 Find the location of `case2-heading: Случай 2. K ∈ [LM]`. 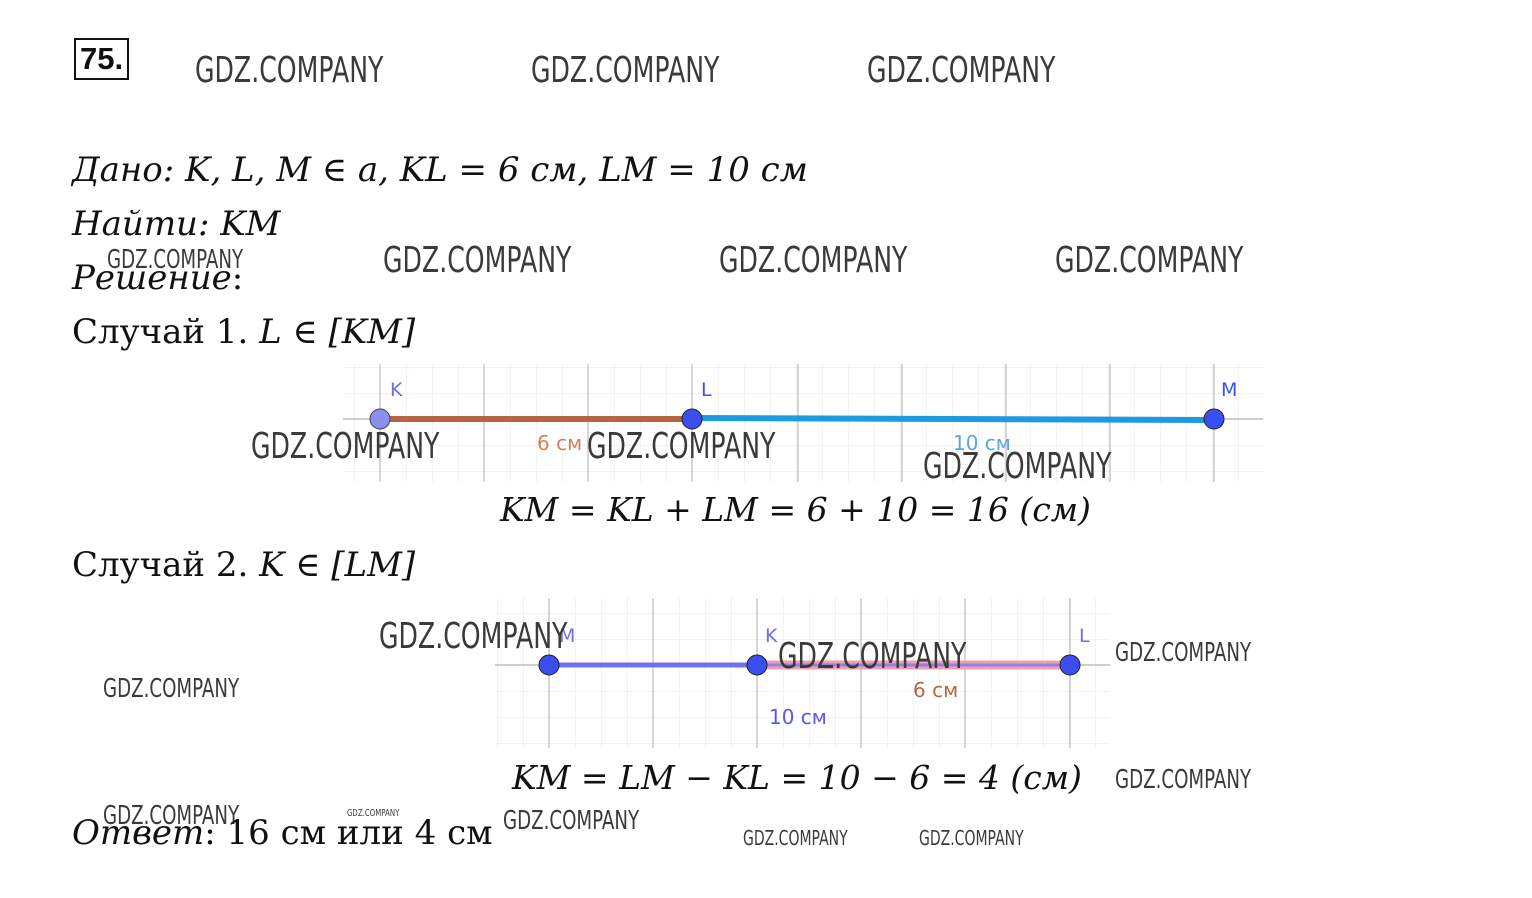

case2-heading: Случай 2. K ∈ [LM] is located at coordinates (243, 565).